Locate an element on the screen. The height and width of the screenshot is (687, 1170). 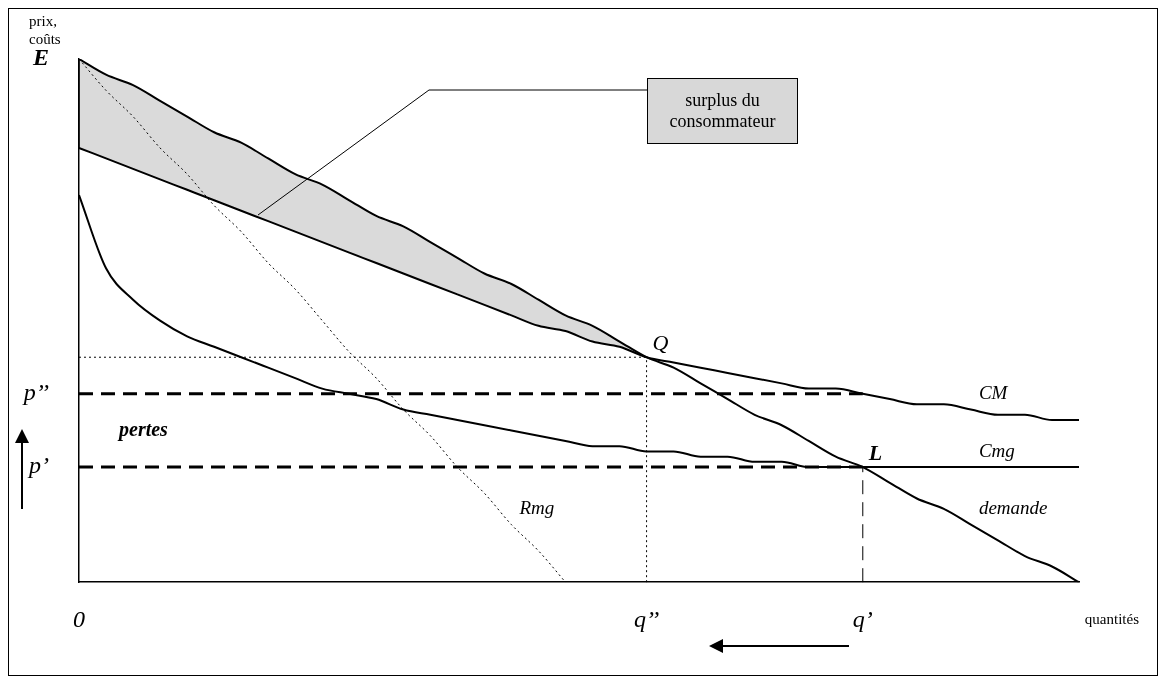
x-tick-label: 0 is located at coordinates (79, 618).